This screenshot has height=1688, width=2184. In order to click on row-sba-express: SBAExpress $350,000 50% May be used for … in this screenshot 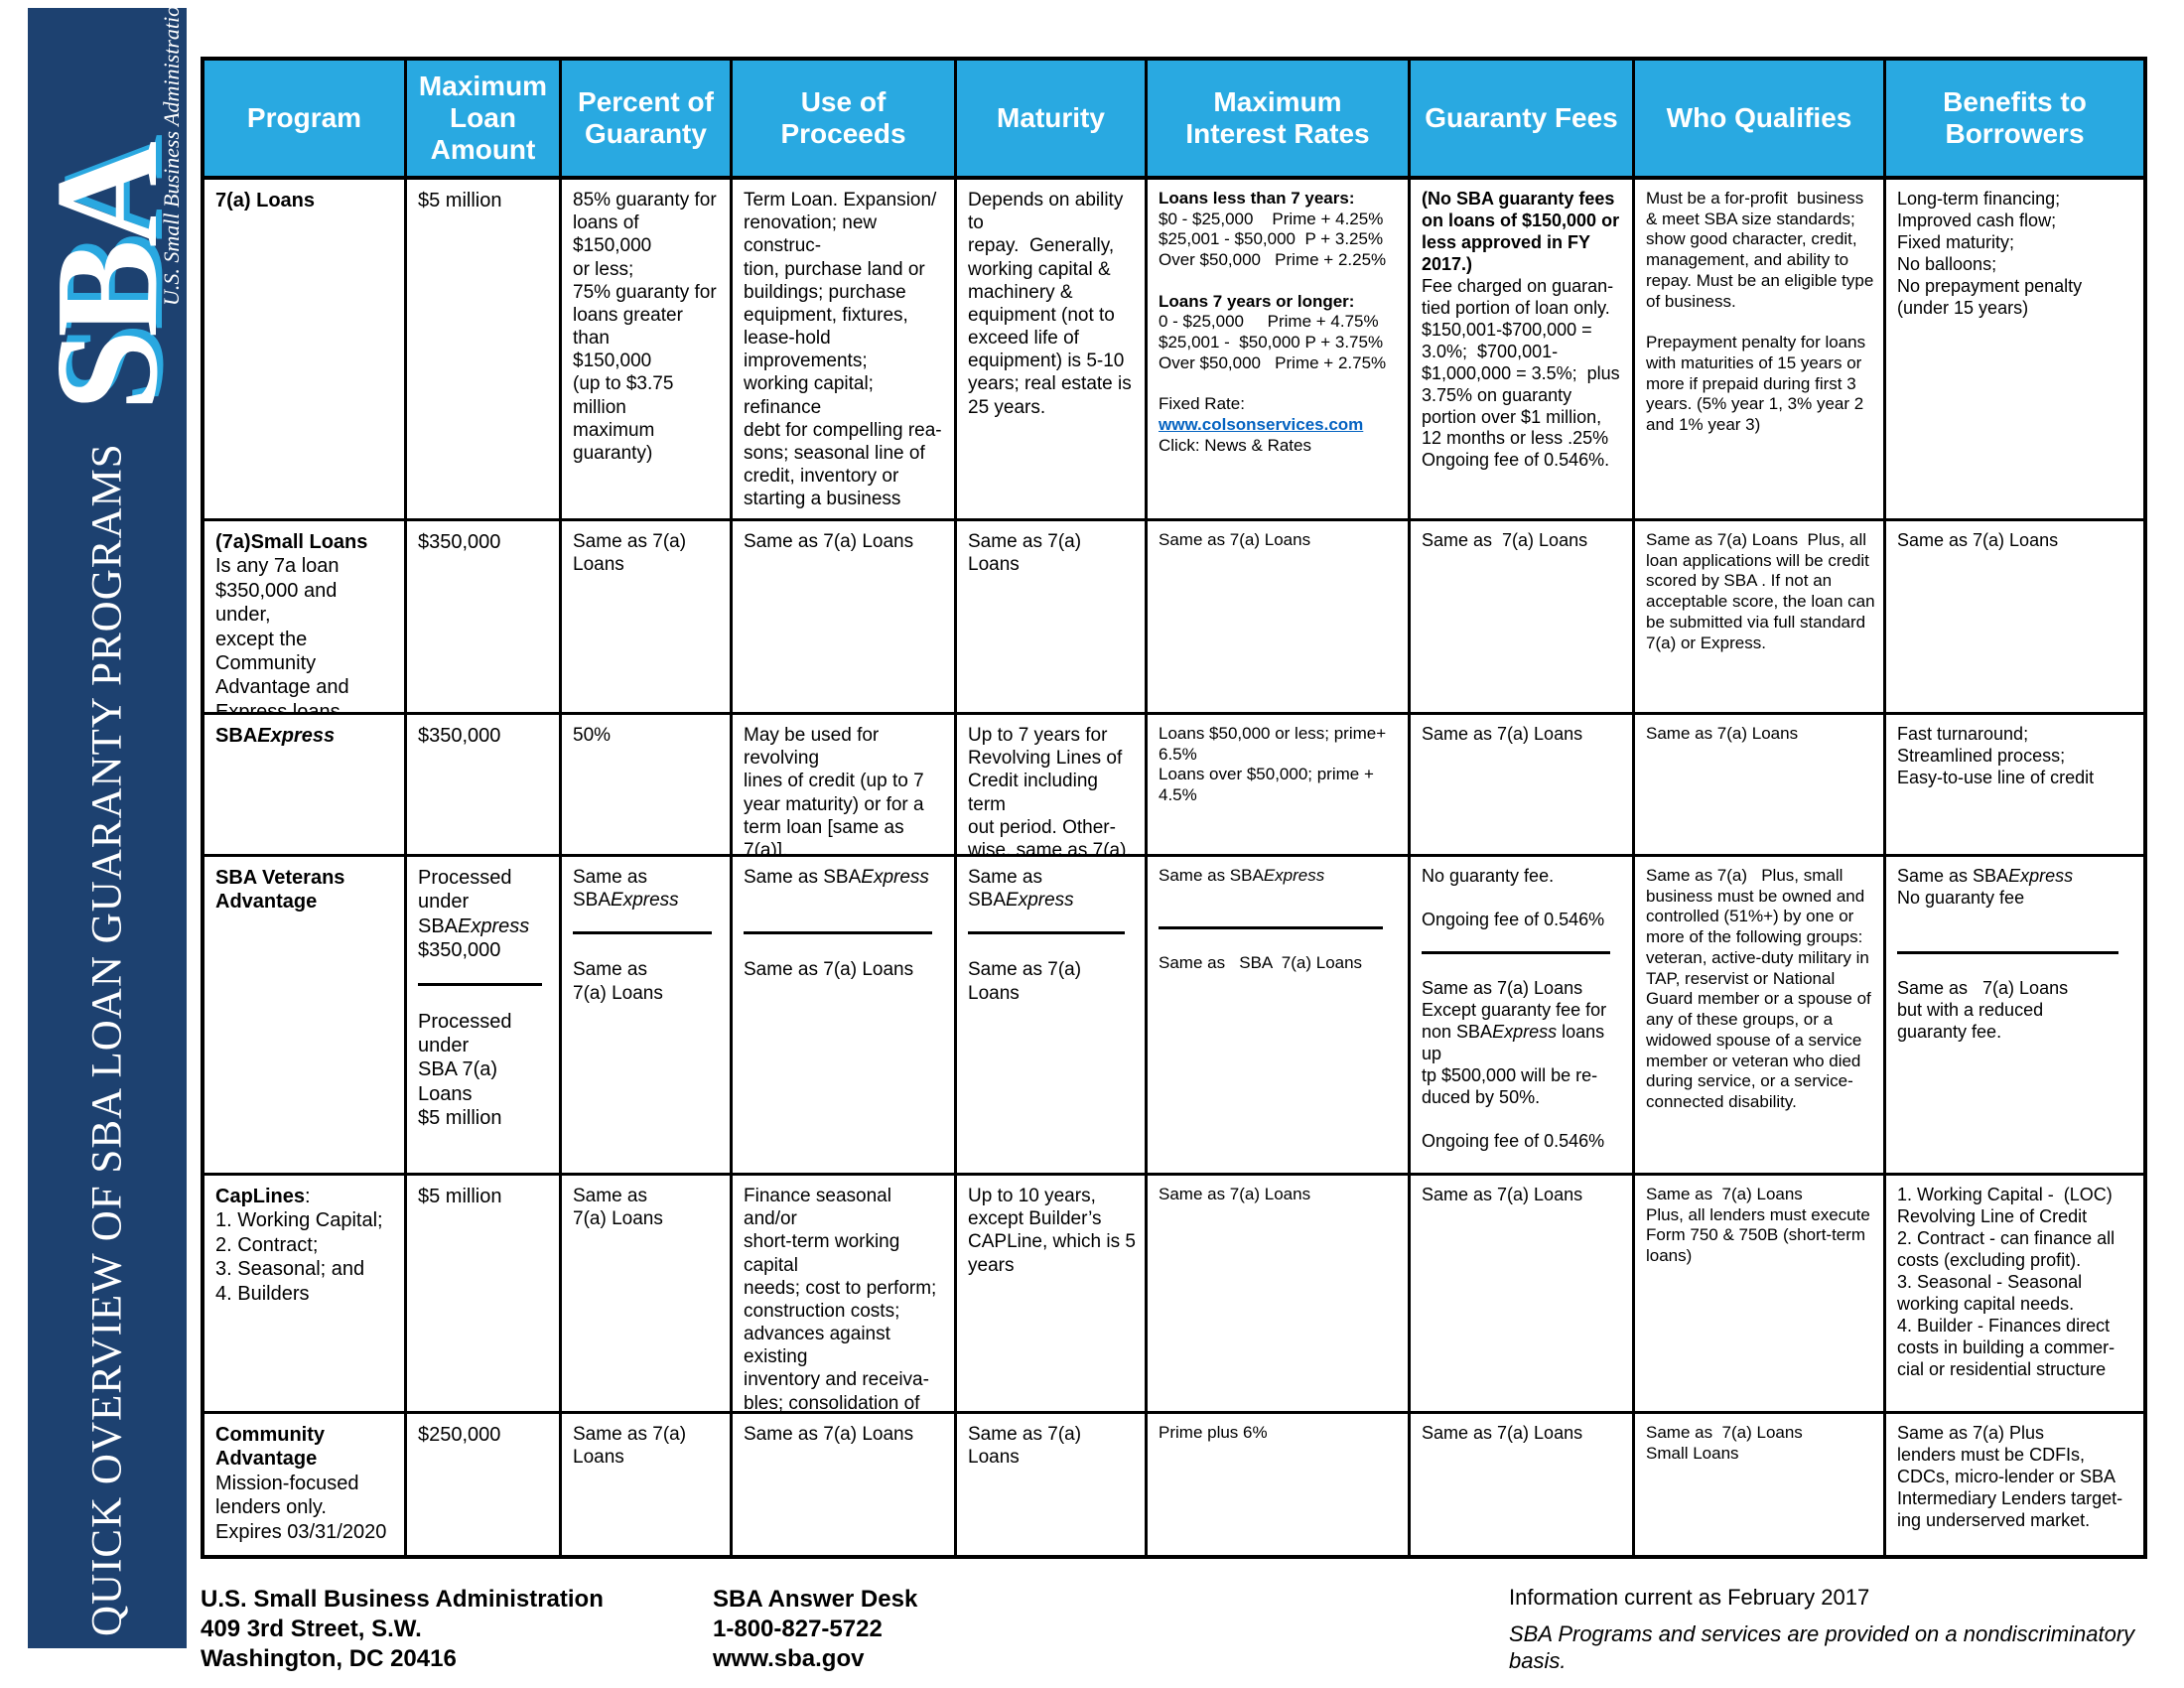, I will do `click(1174, 786)`.